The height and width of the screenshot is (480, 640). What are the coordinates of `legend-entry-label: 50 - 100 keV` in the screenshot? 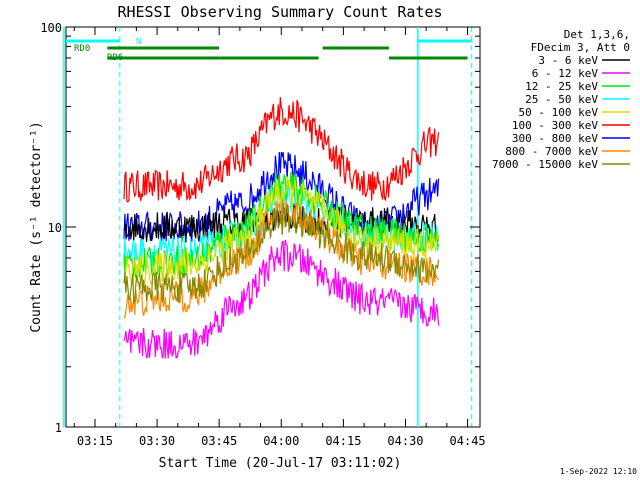 It's located at (559, 112).